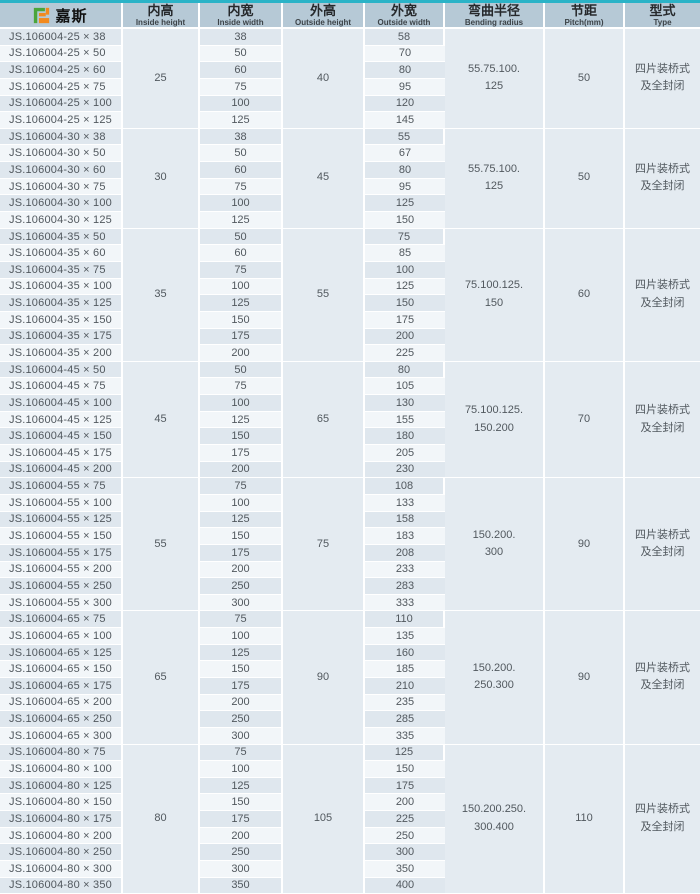 The height and width of the screenshot is (894, 700). Describe the element at coordinates (405, 16) in the screenshot. I see `column-header-outside-width: 外宽 Outside width` at that location.